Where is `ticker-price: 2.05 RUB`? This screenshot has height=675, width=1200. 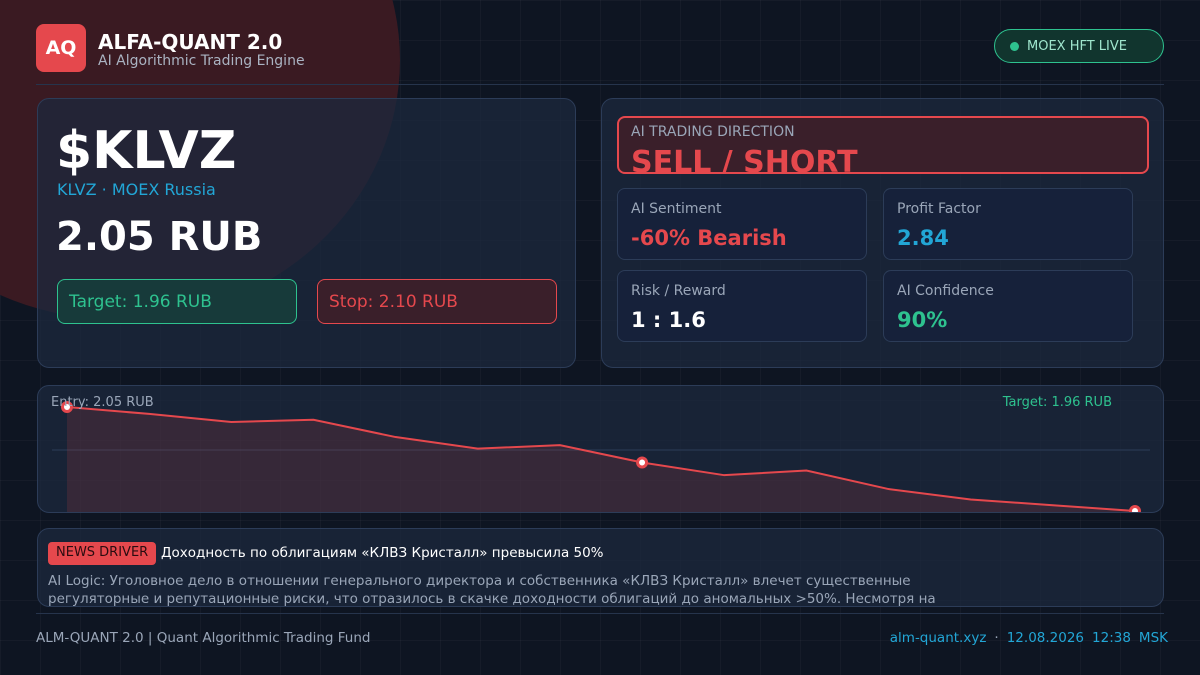 ticker-price: 2.05 RUB is located at coordinates (159, 237).